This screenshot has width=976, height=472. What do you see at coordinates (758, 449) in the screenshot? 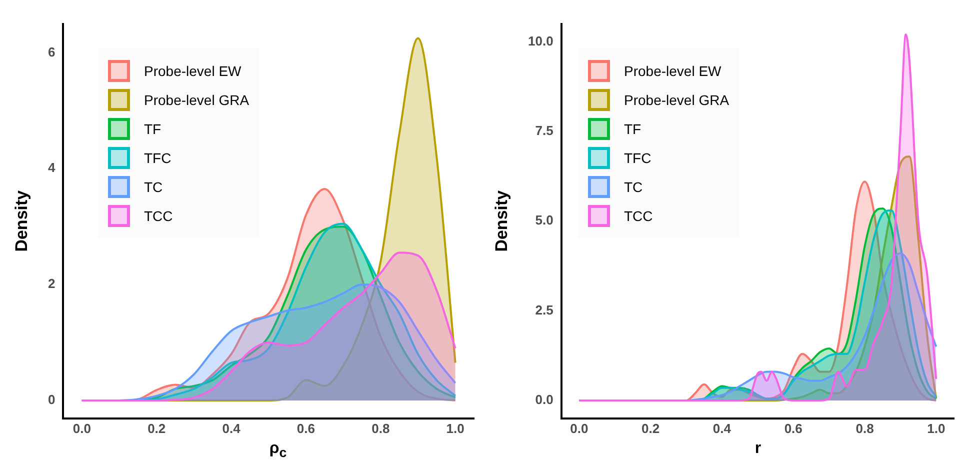
I see `x-axis-title: r` at bounding box center [758, 449].